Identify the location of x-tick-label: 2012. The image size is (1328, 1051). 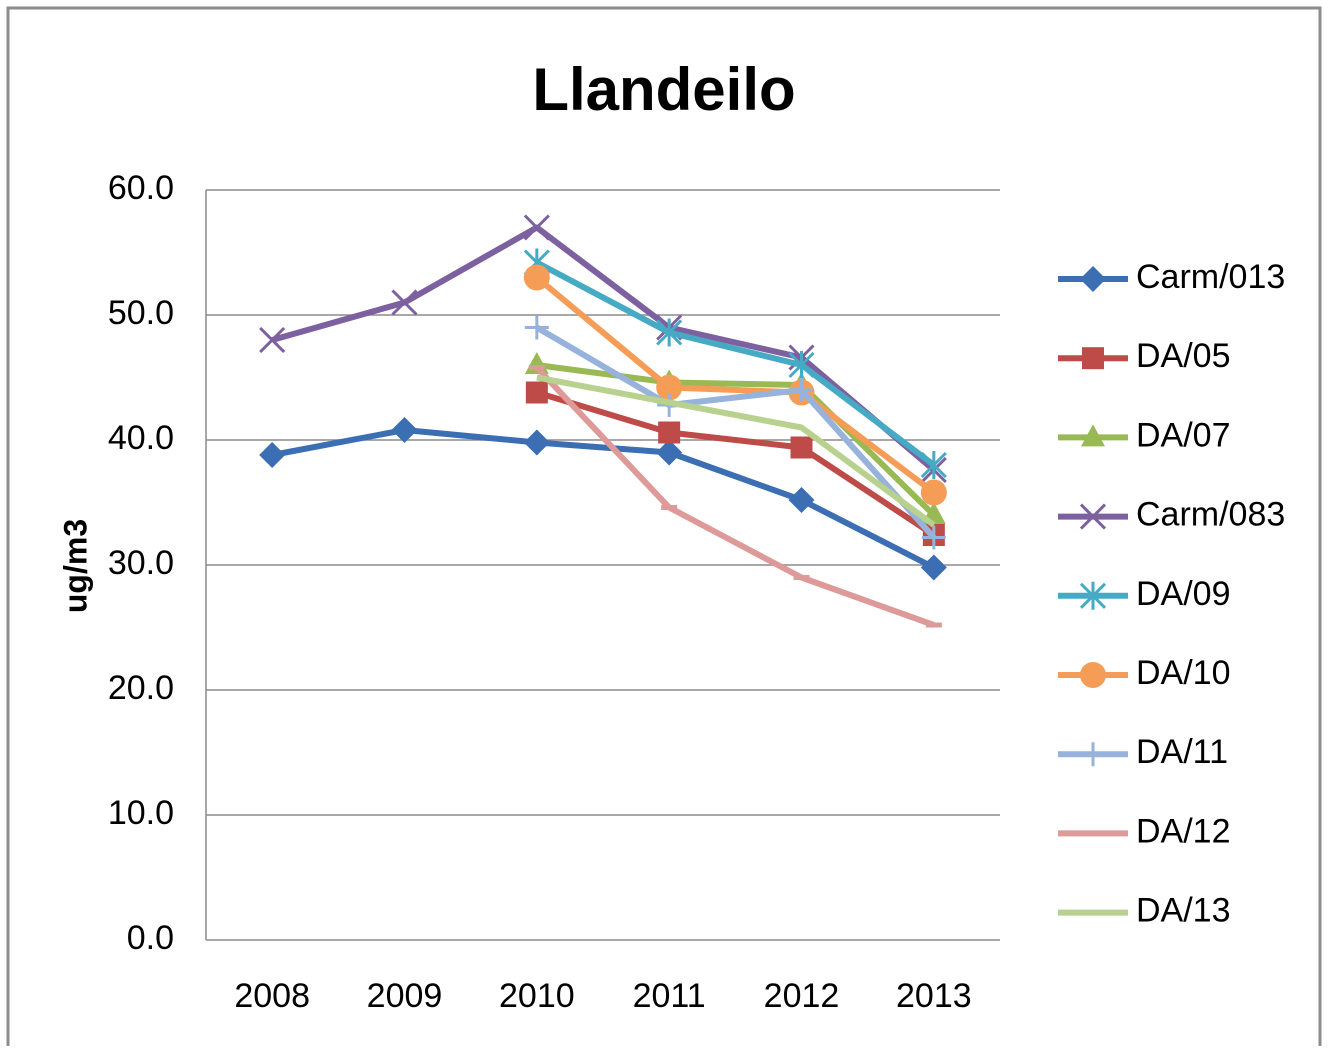
(802, 996).